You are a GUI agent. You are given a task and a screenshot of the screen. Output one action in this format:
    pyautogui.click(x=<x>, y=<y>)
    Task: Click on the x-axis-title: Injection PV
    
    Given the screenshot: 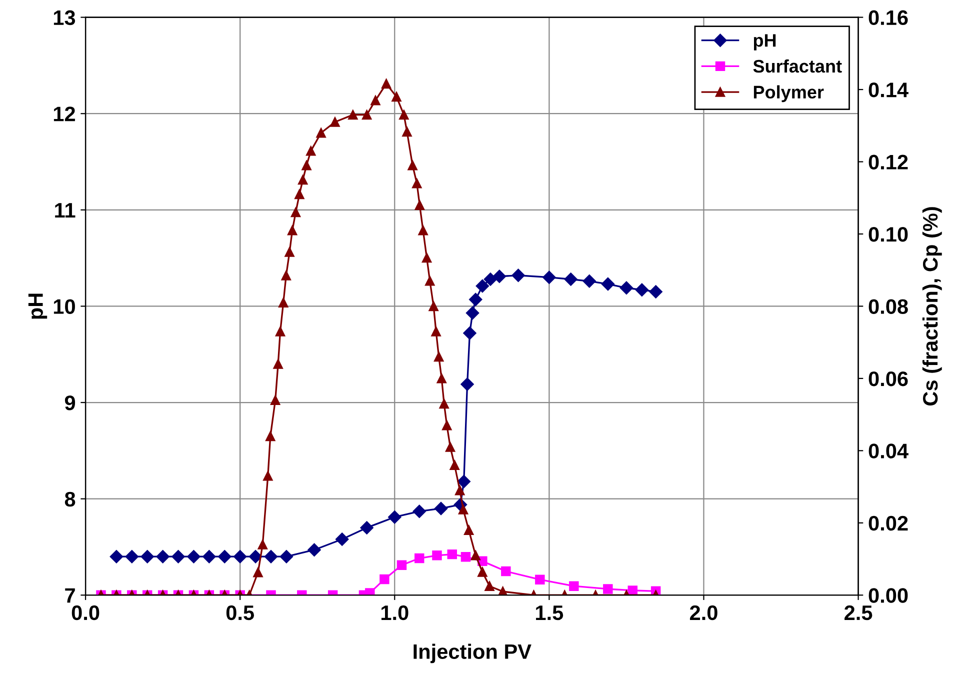 What is the action you would take?
    pyautogui.click(x=473, y=654)
    